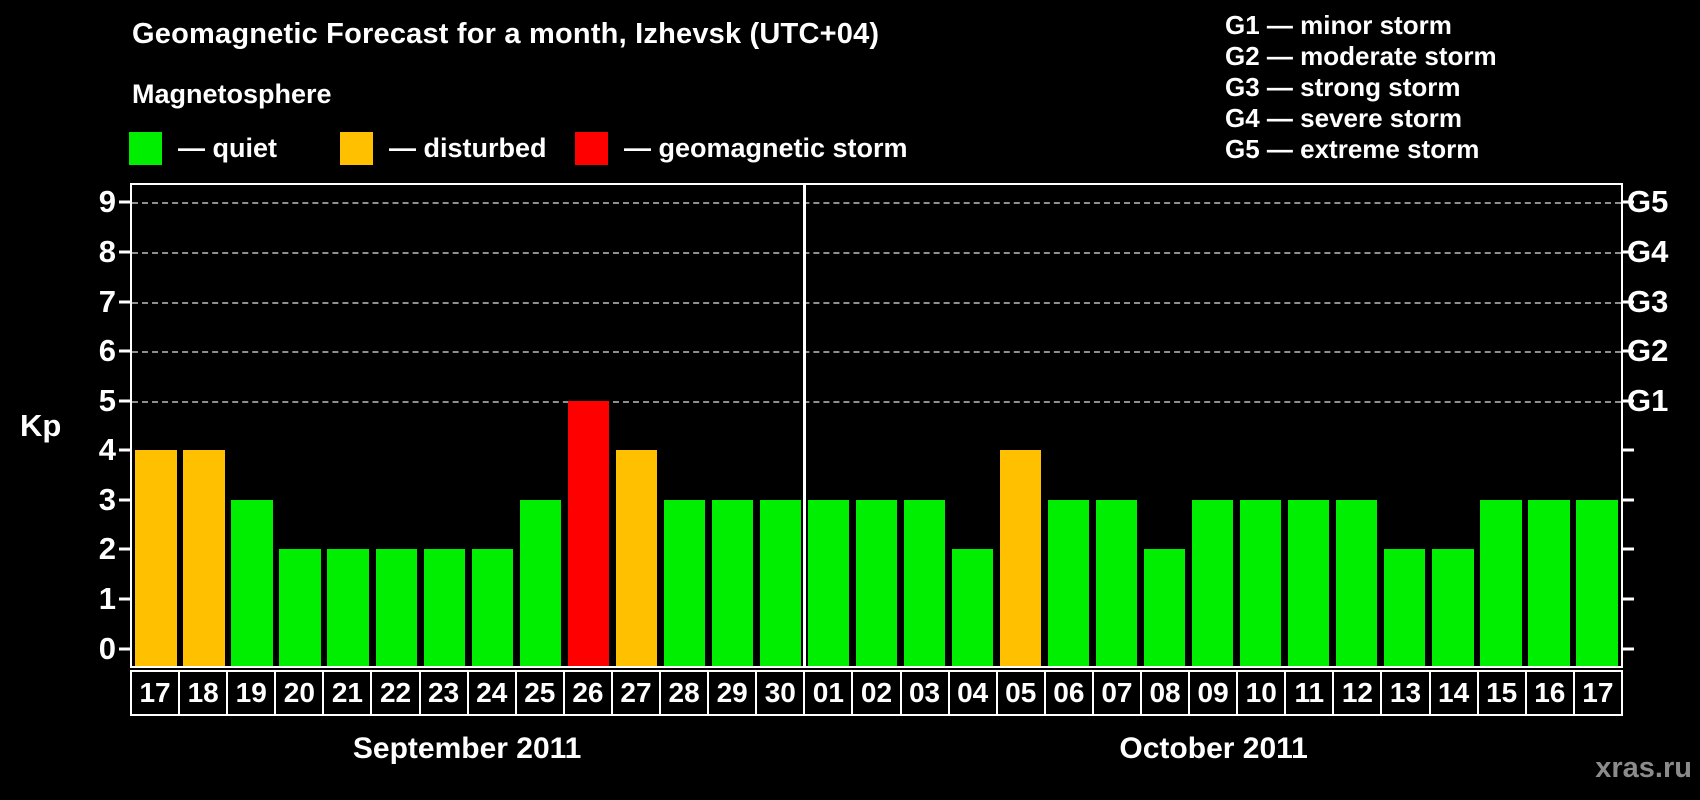  I want to click on legend-label-quiet: — quiet, so click(227, 148).